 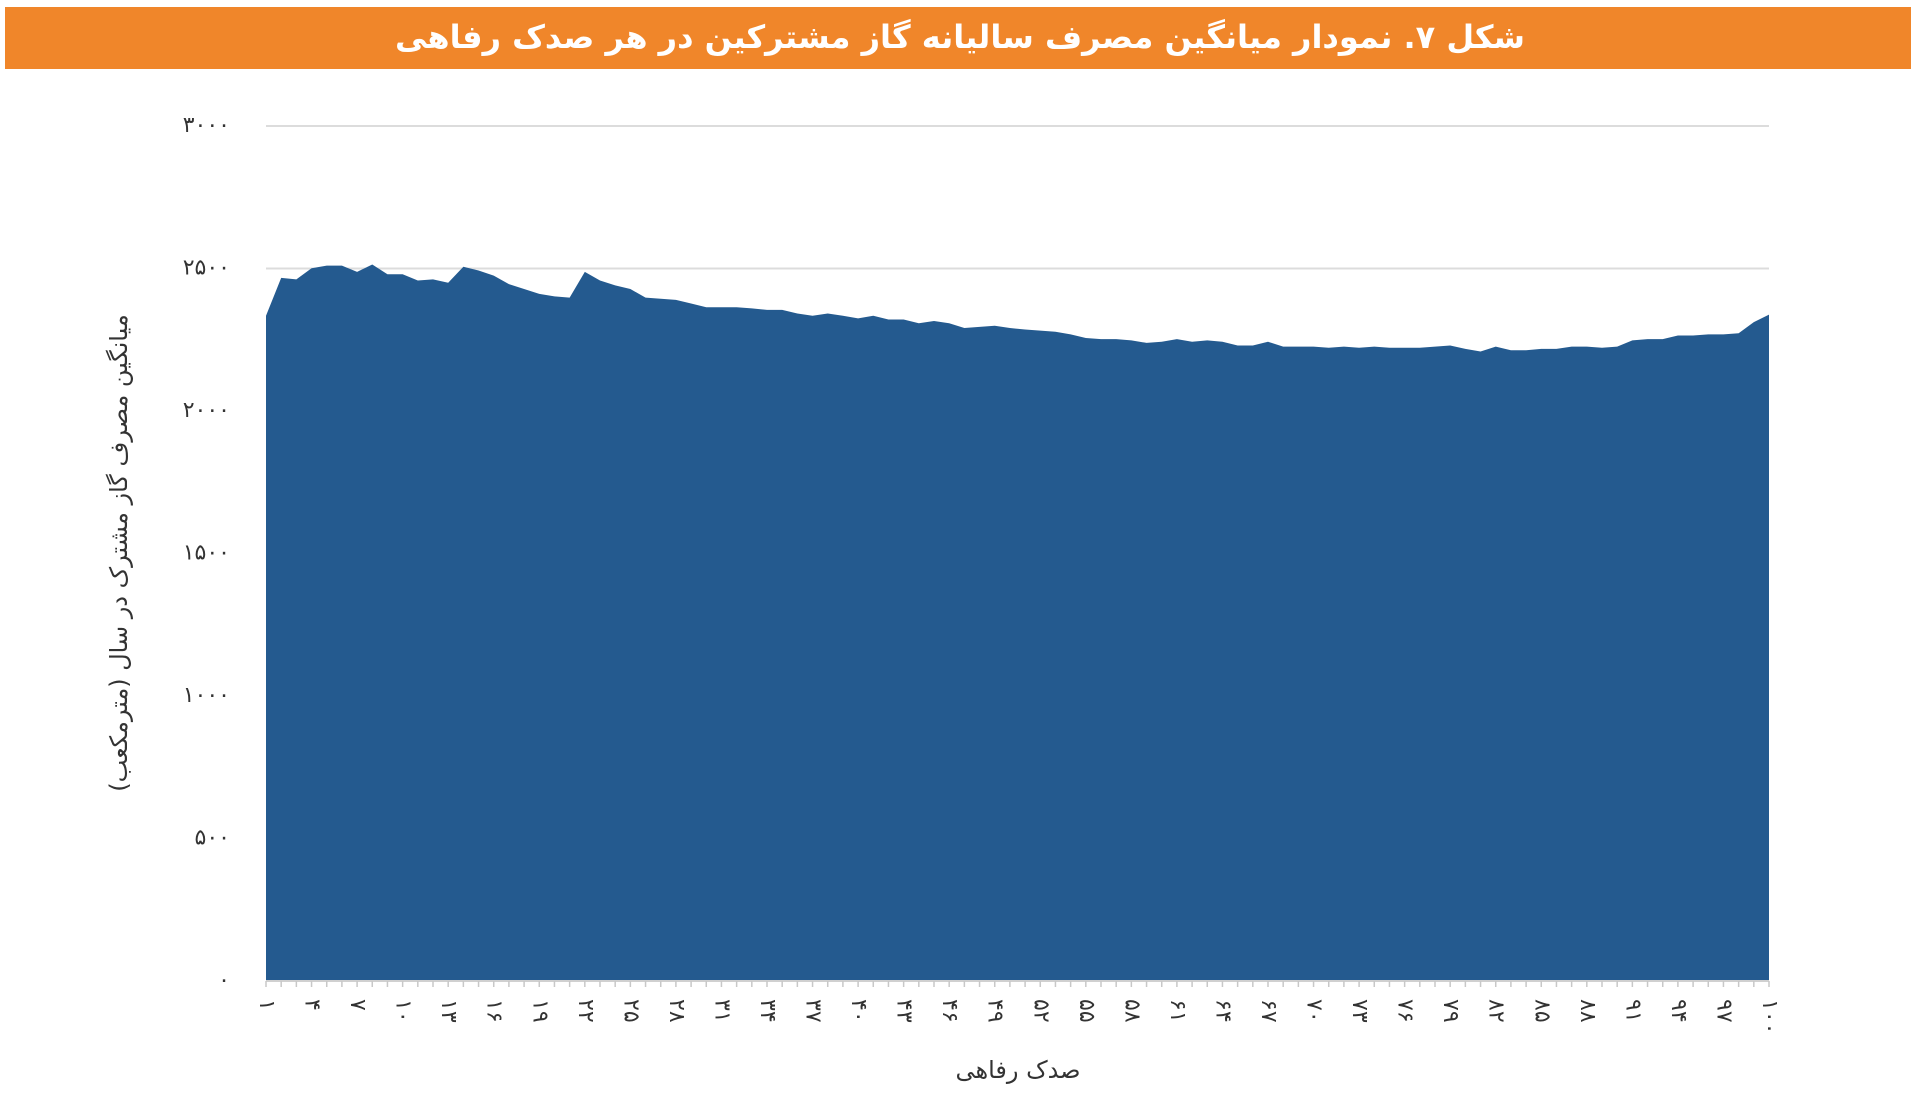 I want to click on x-tick-label: ۲۸, so click(x=676, y=1011).